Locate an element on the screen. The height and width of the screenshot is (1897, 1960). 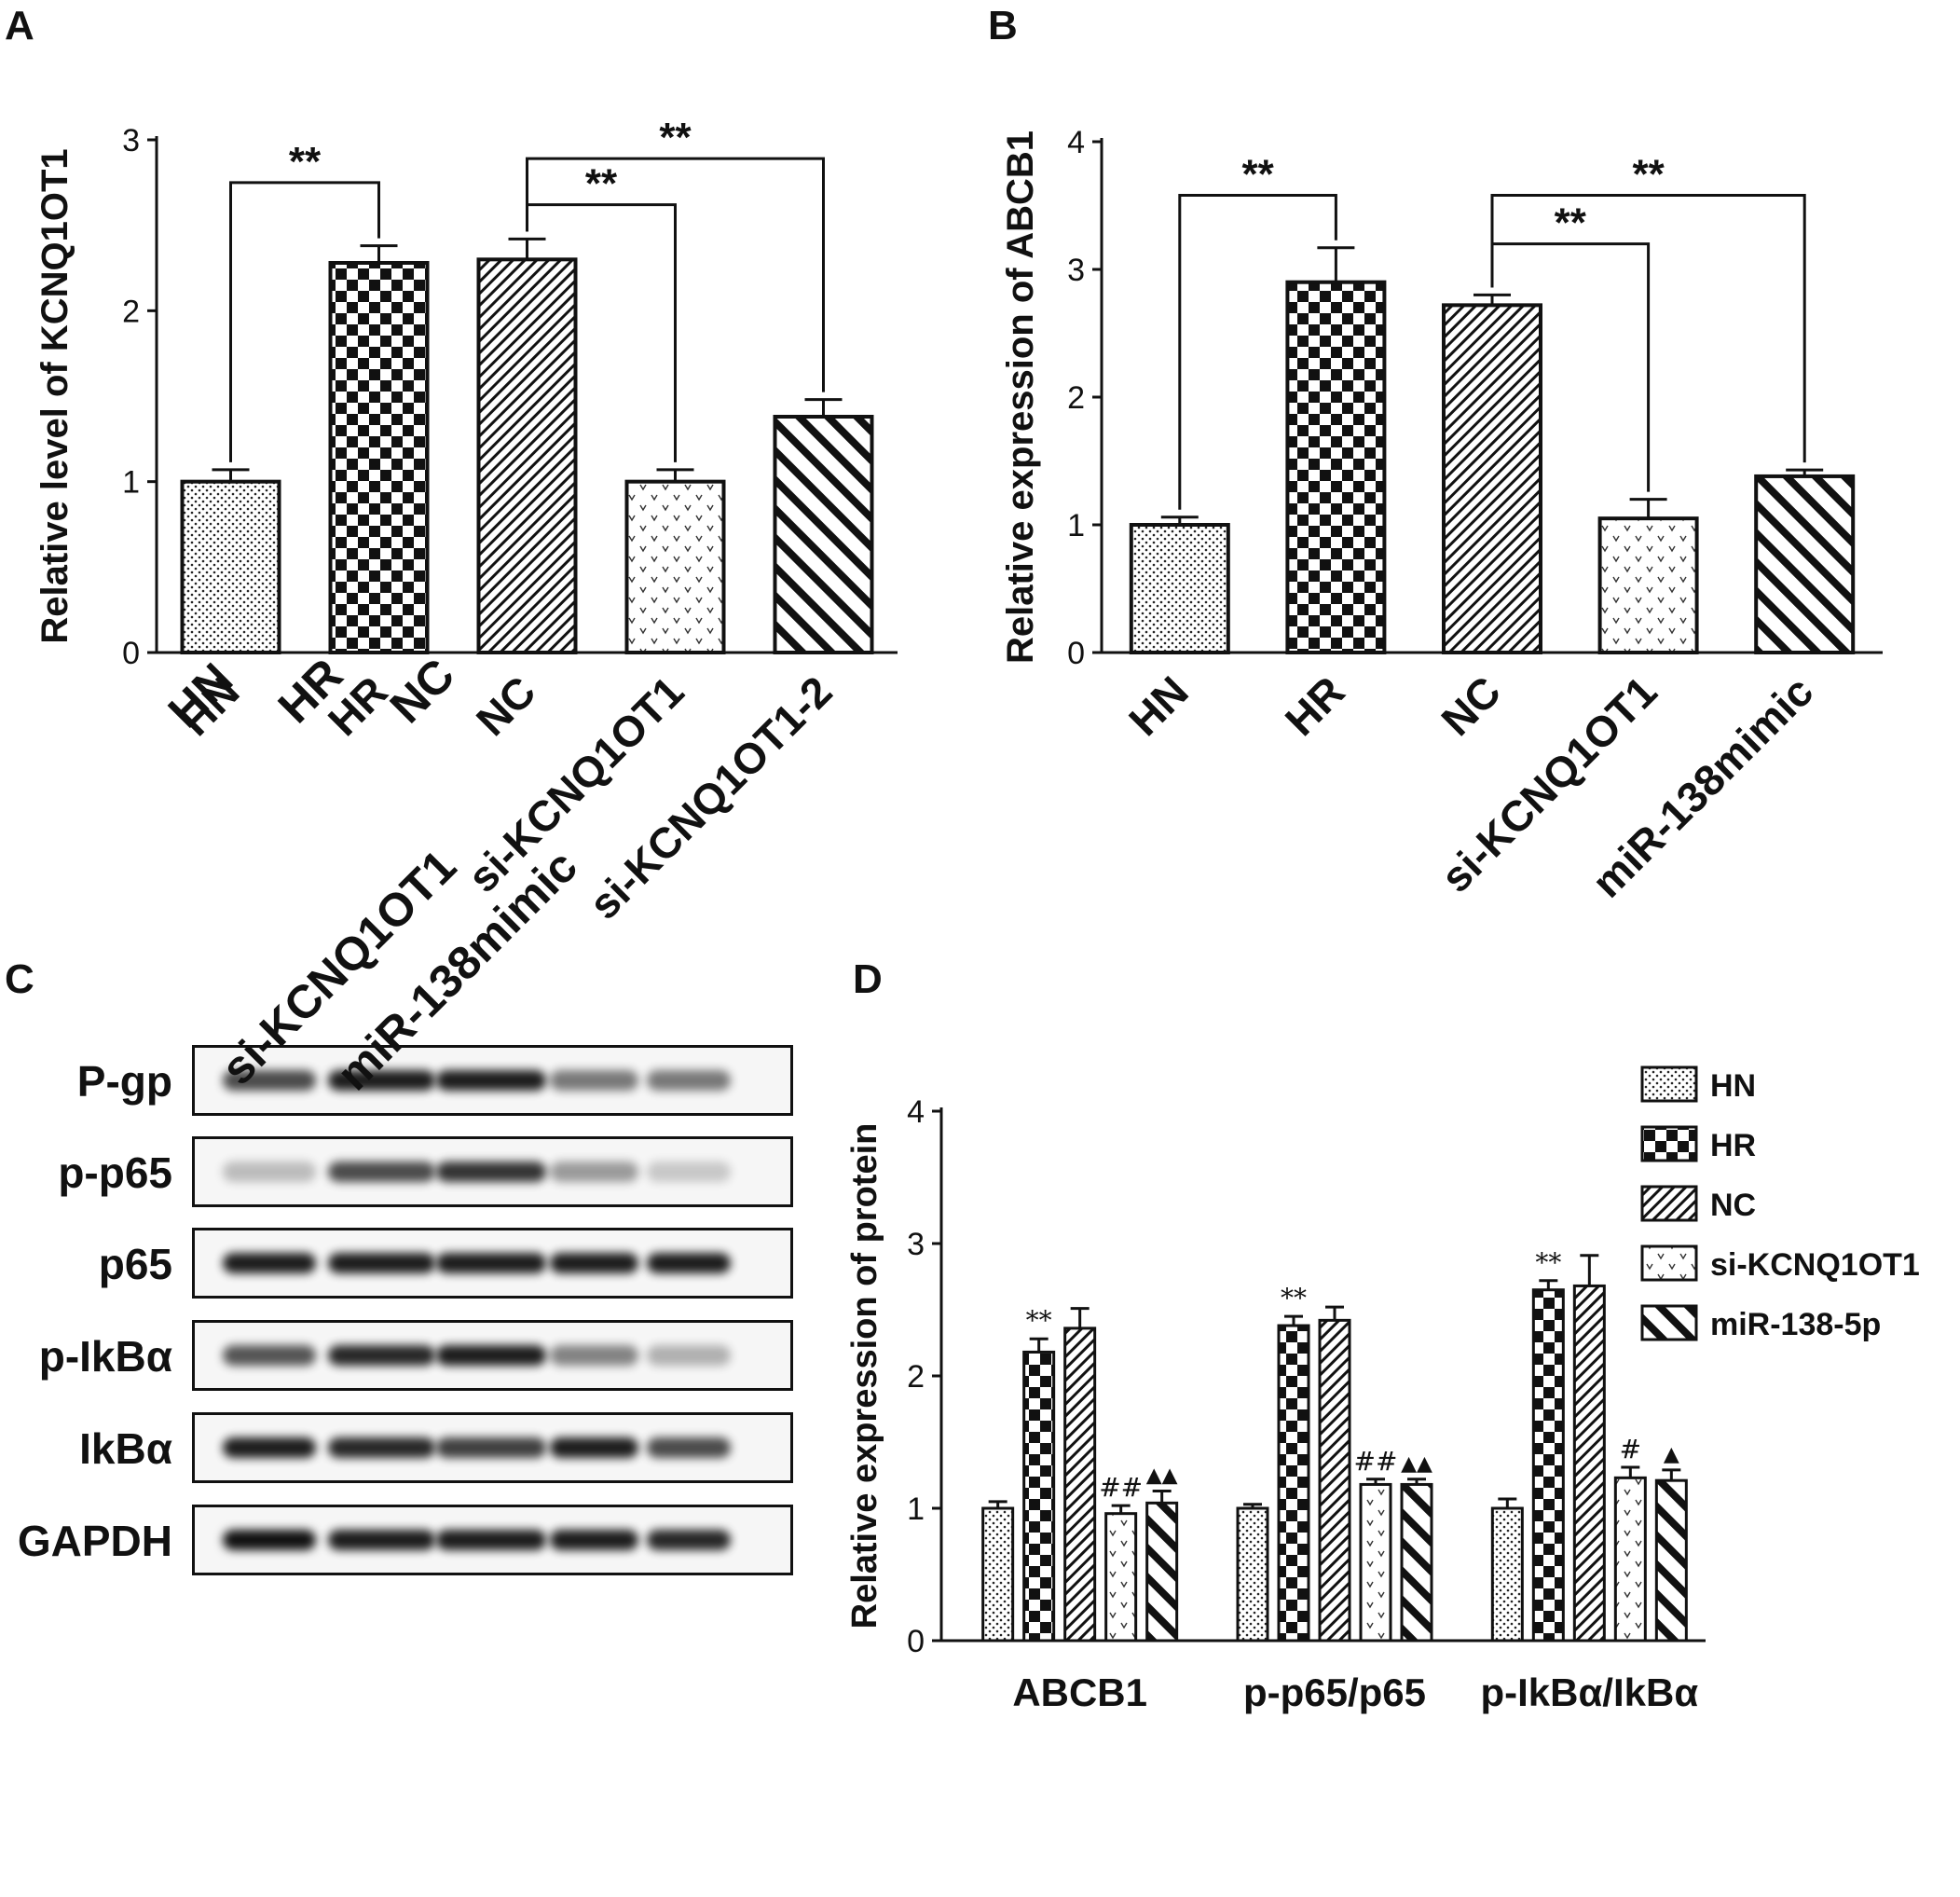
chart-d-y-tick-label: 1 is located at coordinates (916, 1509).